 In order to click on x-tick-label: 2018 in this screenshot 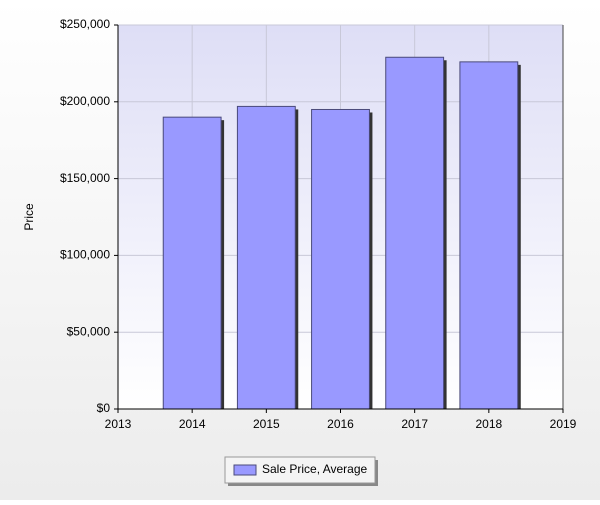, I will do `click(488, 424)`.